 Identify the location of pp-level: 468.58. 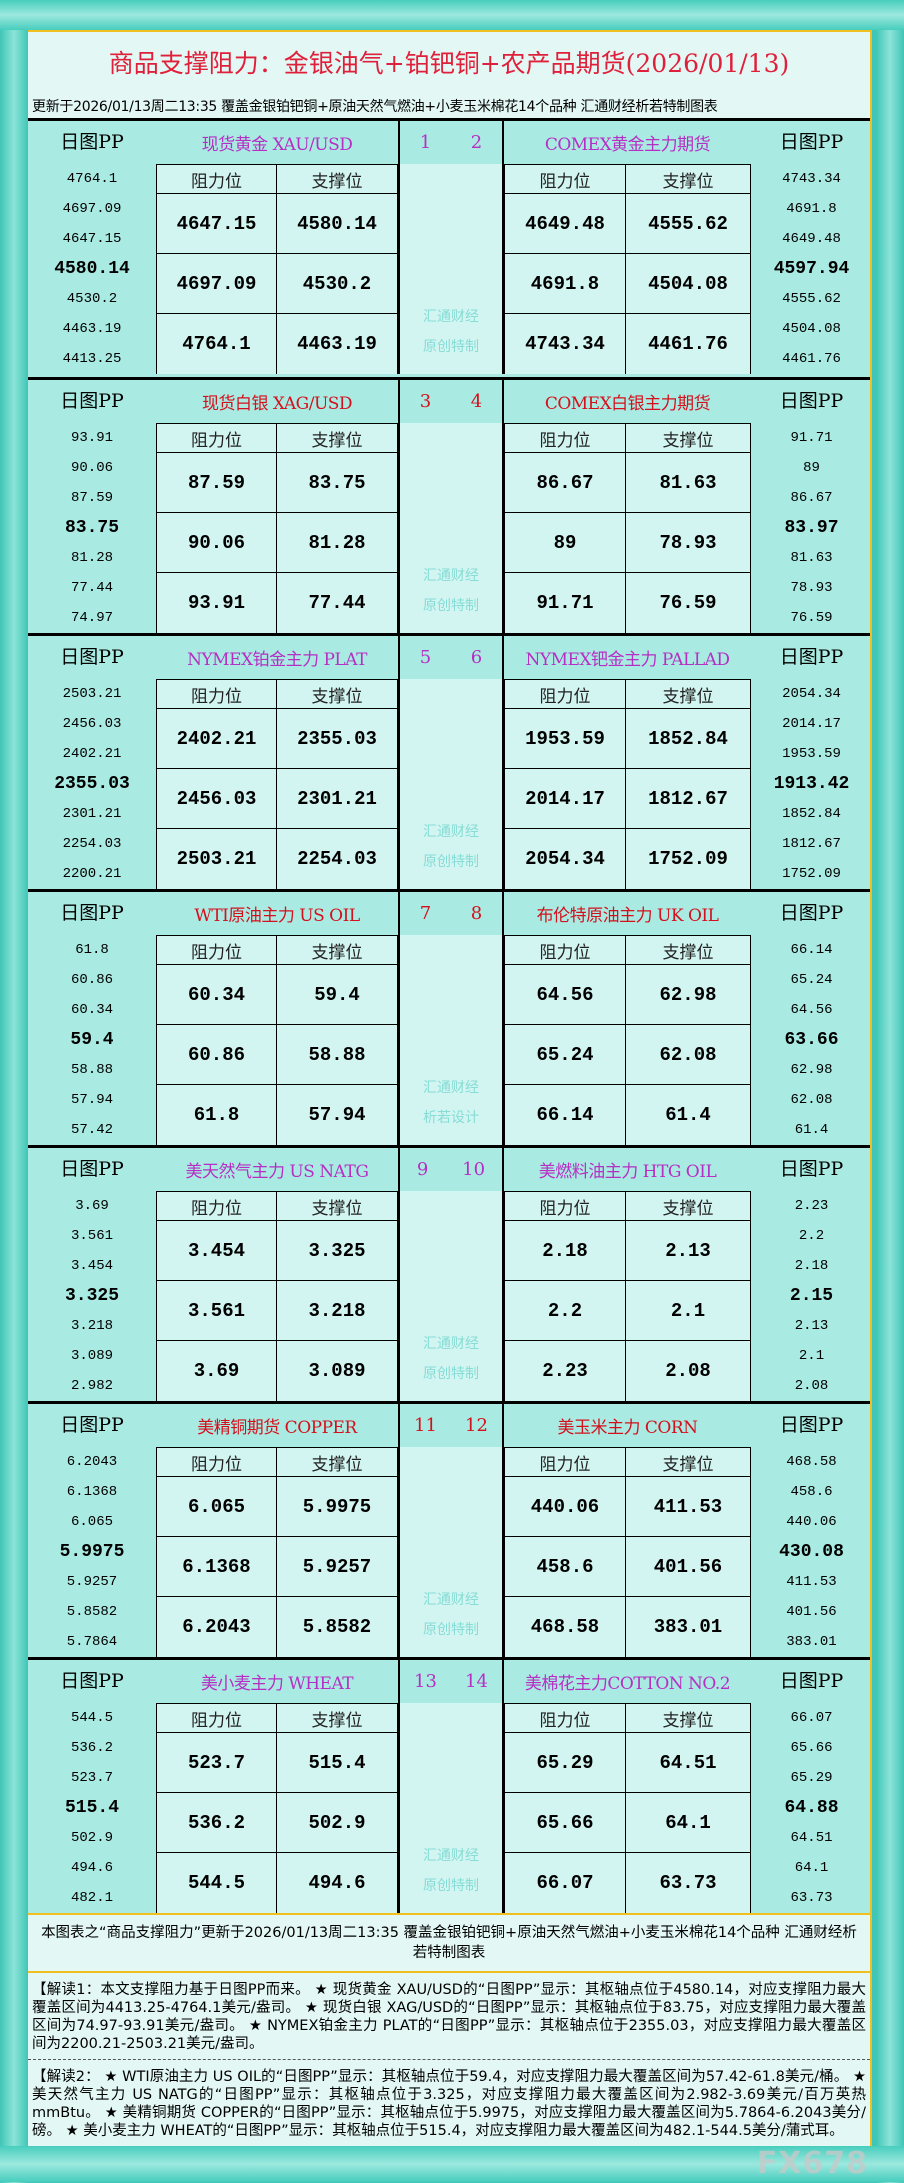
(811, 1462).